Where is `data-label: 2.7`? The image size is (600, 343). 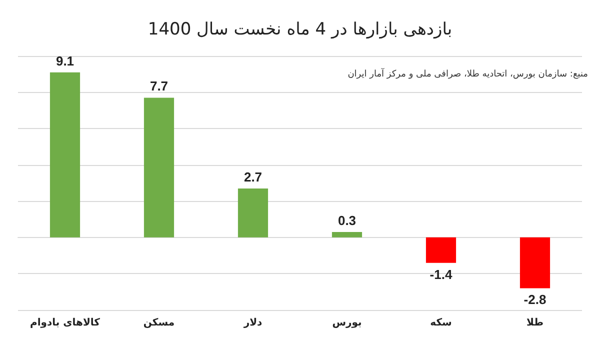
data-label: 2.7 is located at coordinates (253, 176).